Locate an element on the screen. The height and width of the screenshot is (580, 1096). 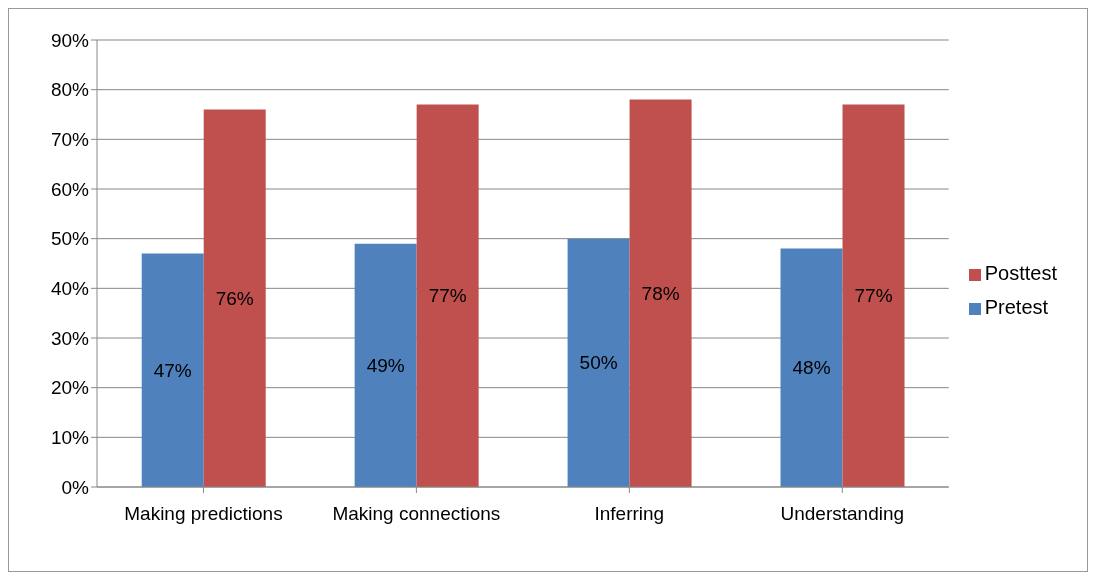
data-label: 49% is located at coordinates (385, 365).